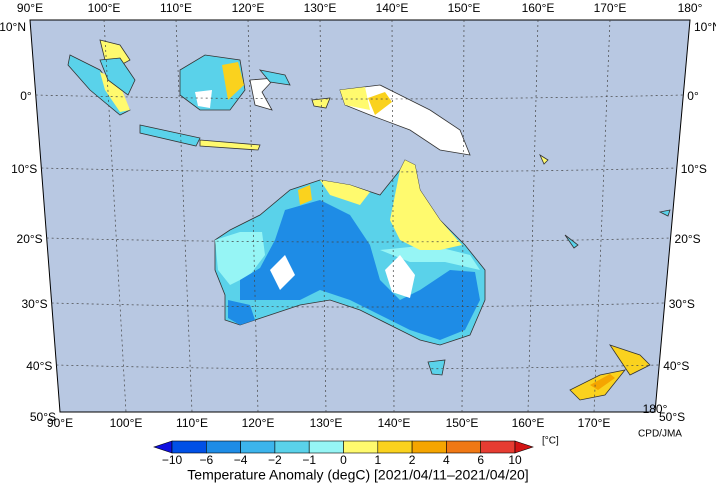  Describe the element at coordinates (412, 460) in the screenshot. I see `colorbar-label: 2` at that location.